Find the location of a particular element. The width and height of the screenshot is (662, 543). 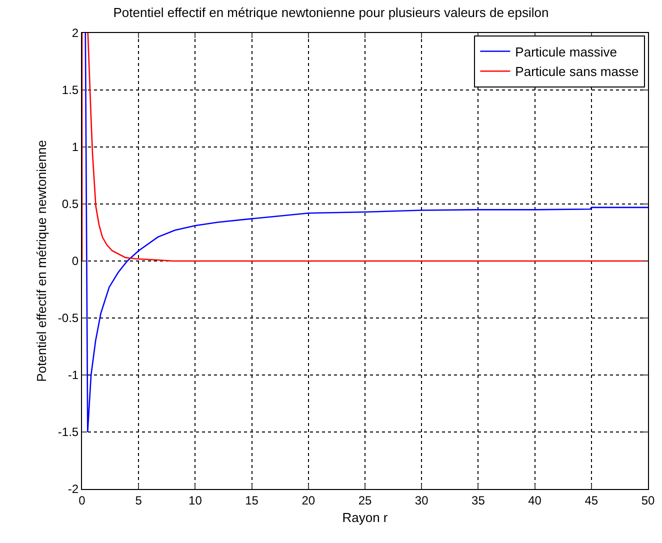

x-tick-label: 40 is located at coordinates (535, 500).